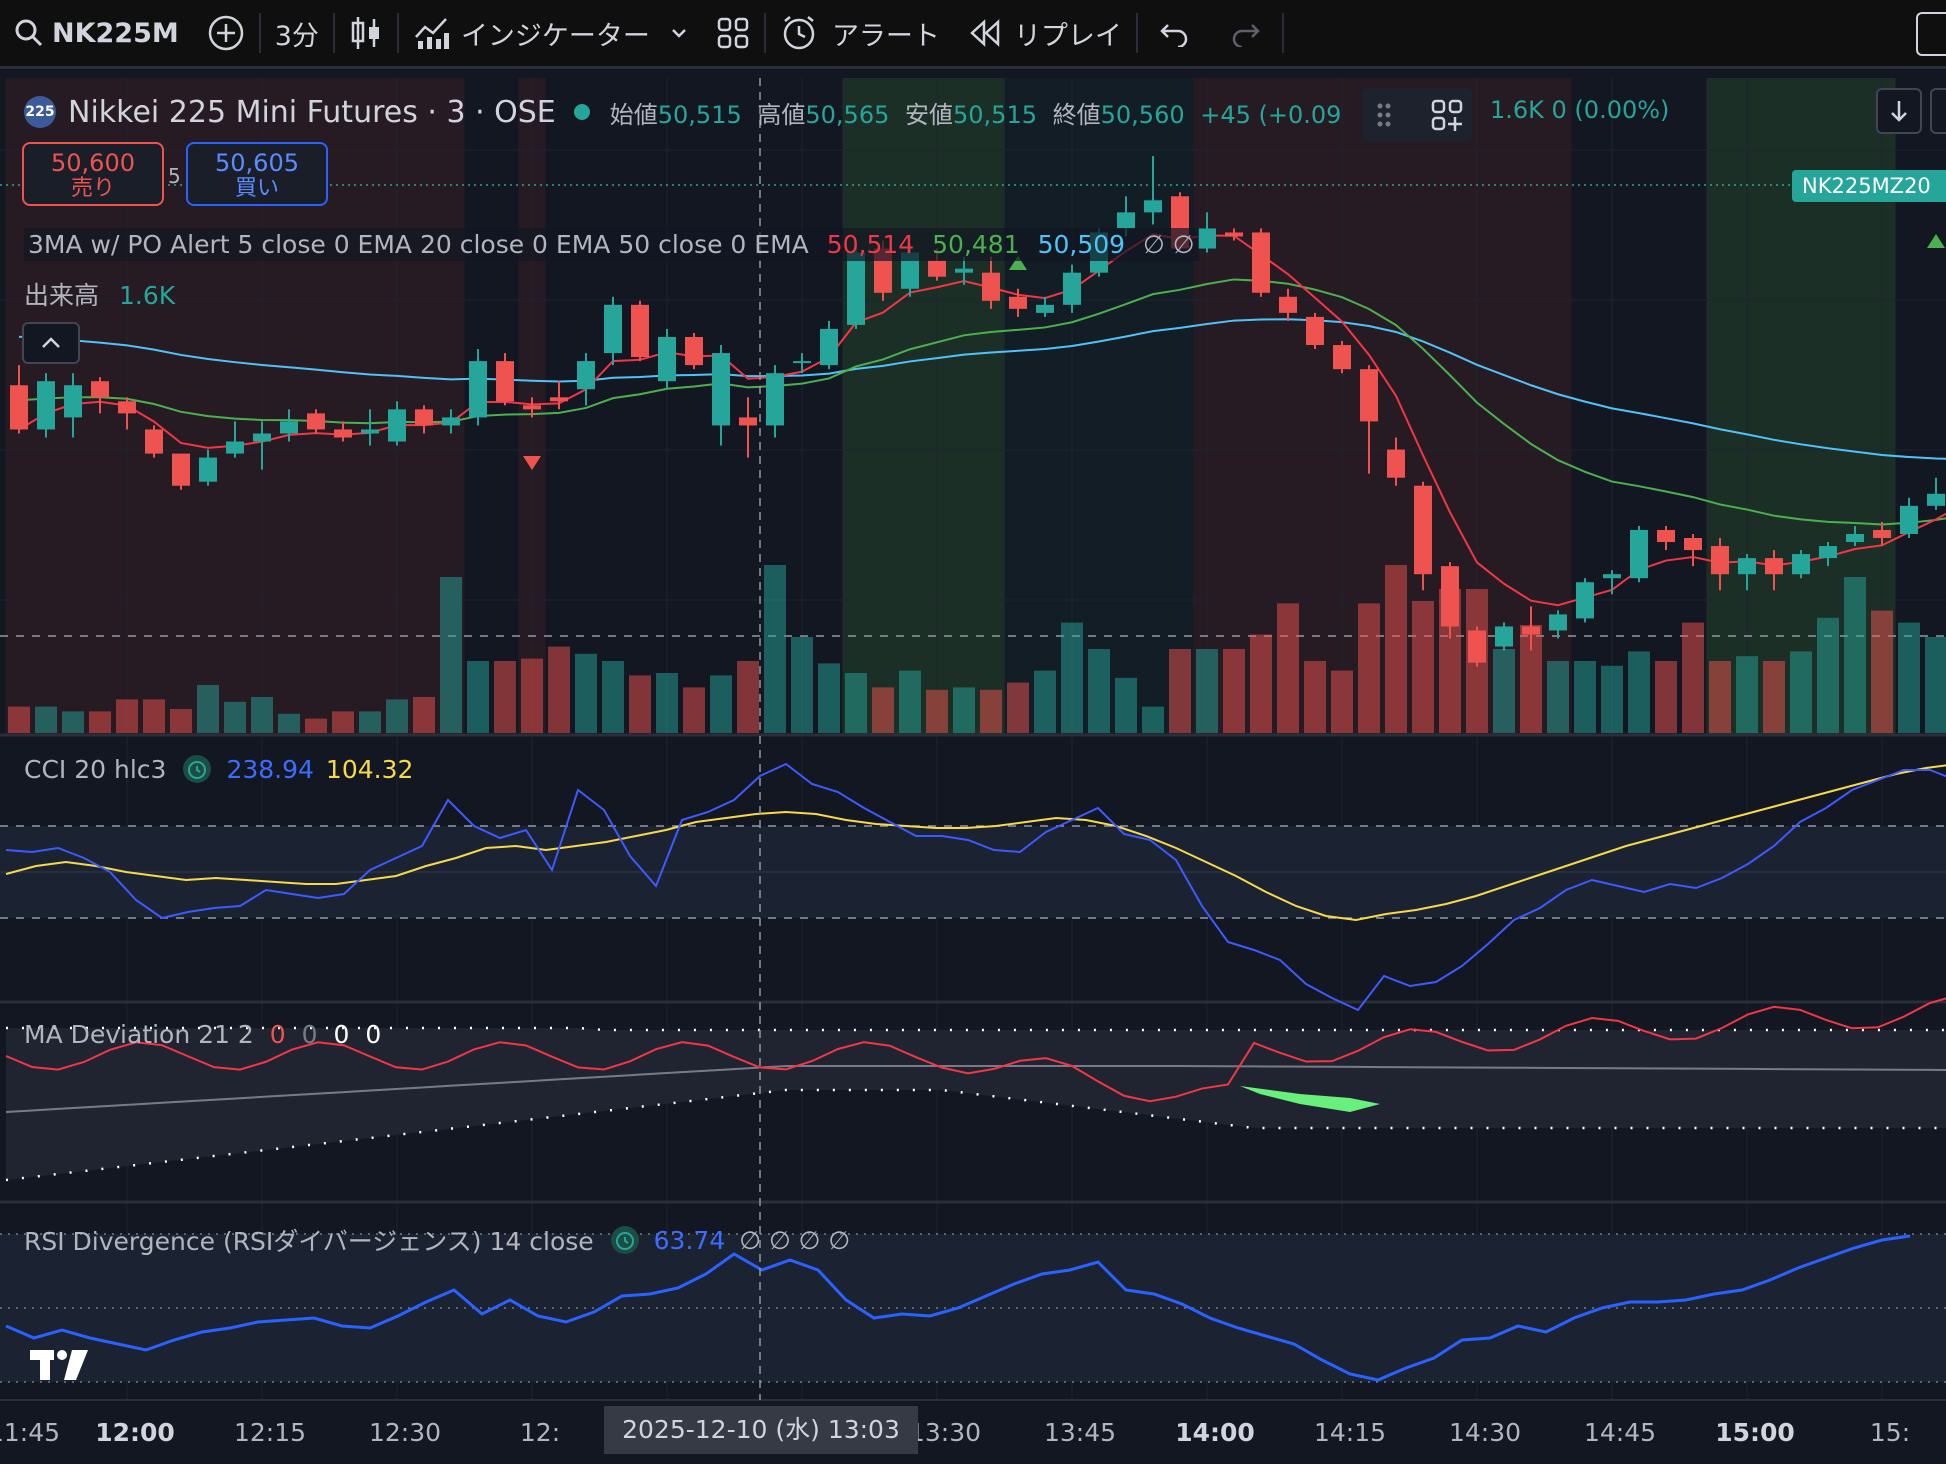 The width and height of the screenshot is (1946, 1464). What do you see at coordinates (1174, 33) in the screenshot?
I see `undo-button` at bounding box center [1174, 33].